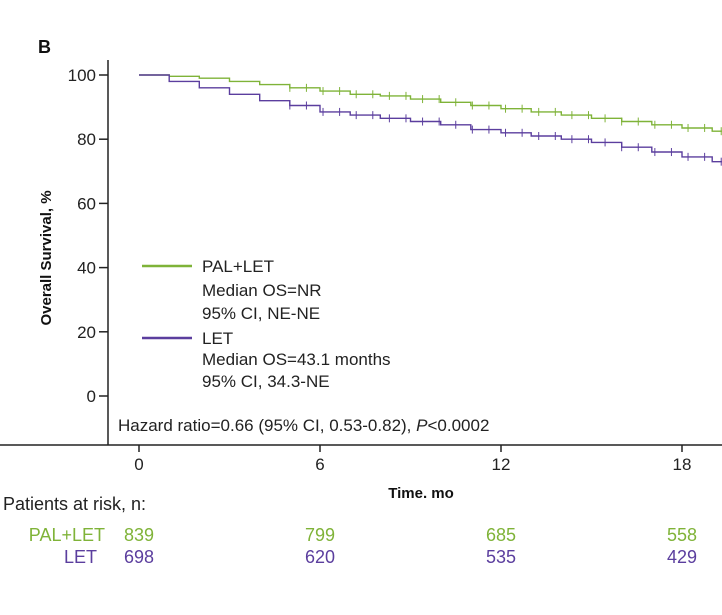 This screenshot has height=615, width=722. What do you see at coordinates (46, 257) in the screenshot?
I see `y-axis-label: Overall Survival, %` at bounding box center [46, 257].